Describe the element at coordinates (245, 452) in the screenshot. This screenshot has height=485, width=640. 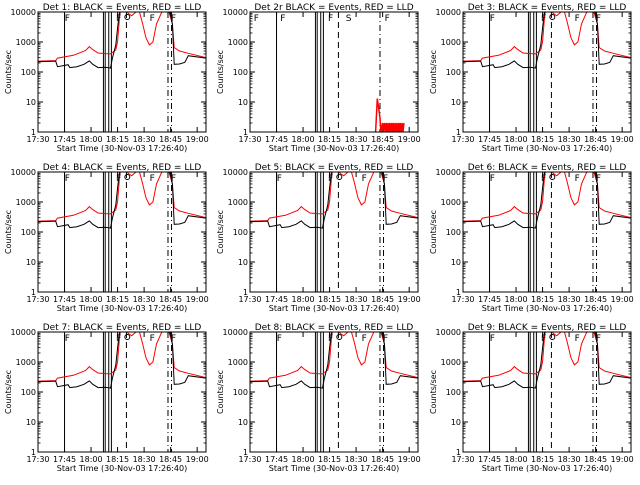
I see `y-tick-label: 1` at that location.